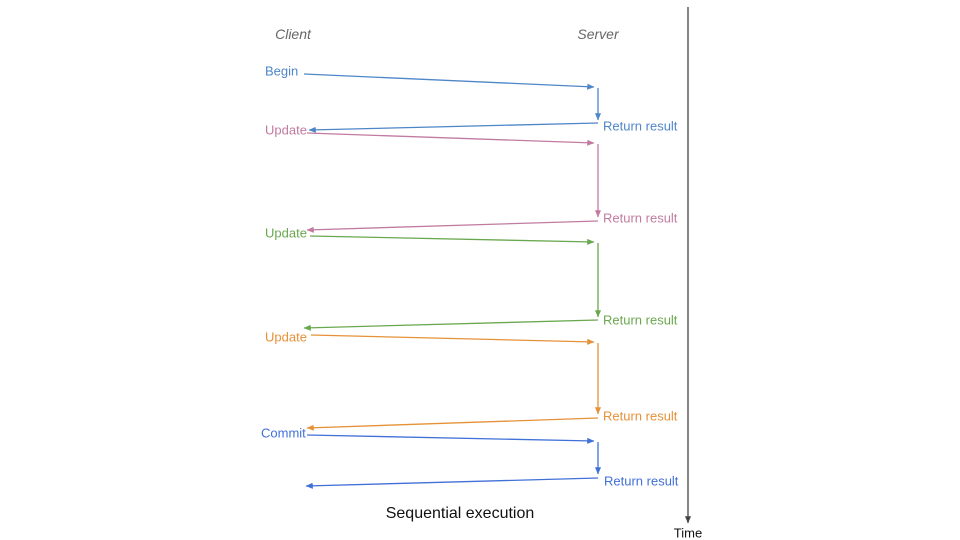 The height and width of the screenshot is (540, 960). What do you see at coordinates (640, 320) in the screenshot?
I see `return-result-label-update-2: Return result` at bounding box center [640, 320].